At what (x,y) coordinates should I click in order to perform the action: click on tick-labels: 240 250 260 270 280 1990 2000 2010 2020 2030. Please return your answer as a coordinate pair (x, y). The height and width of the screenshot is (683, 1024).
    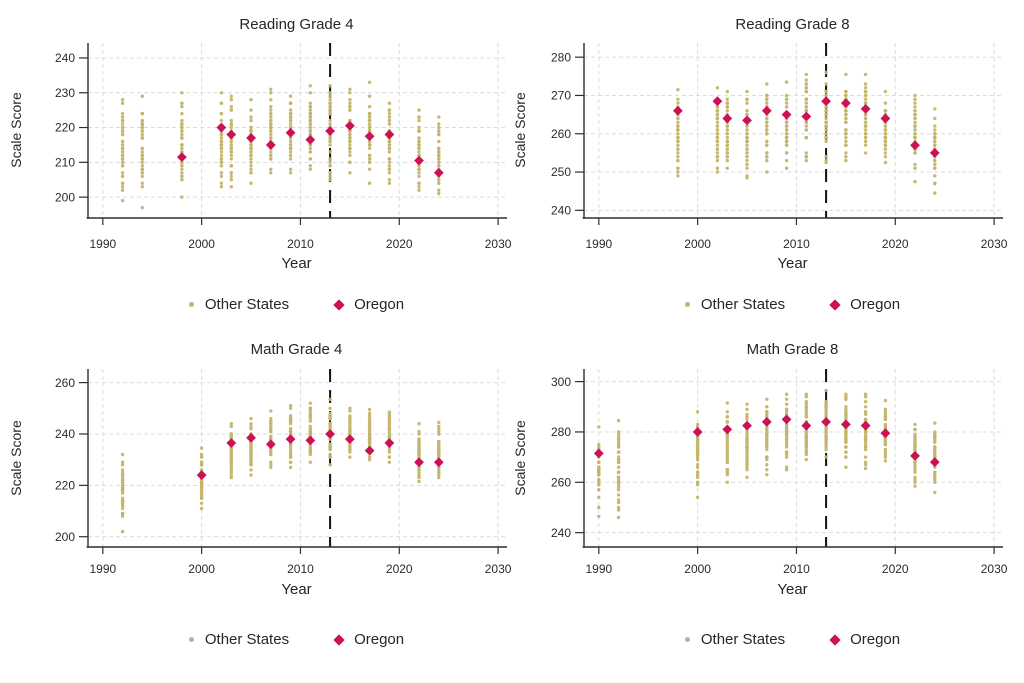
    Looking at the image, I should click on (779, 150).